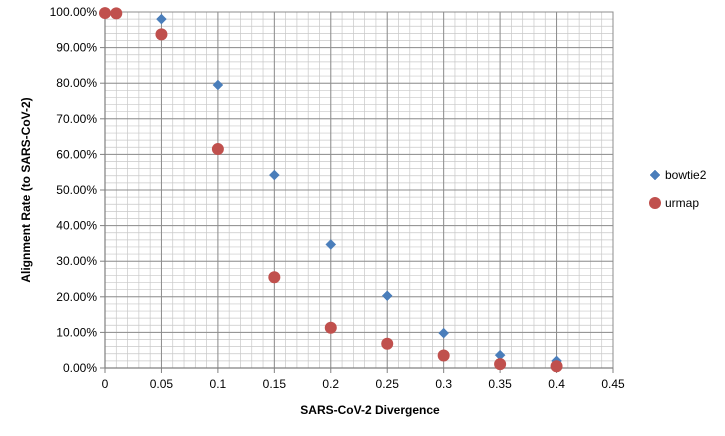 The height and width of the screenshot is (436, 725). Describe the element at coordinates (443, 384) in the screenshot. I see `x-tick-label: 0.3` at that location.